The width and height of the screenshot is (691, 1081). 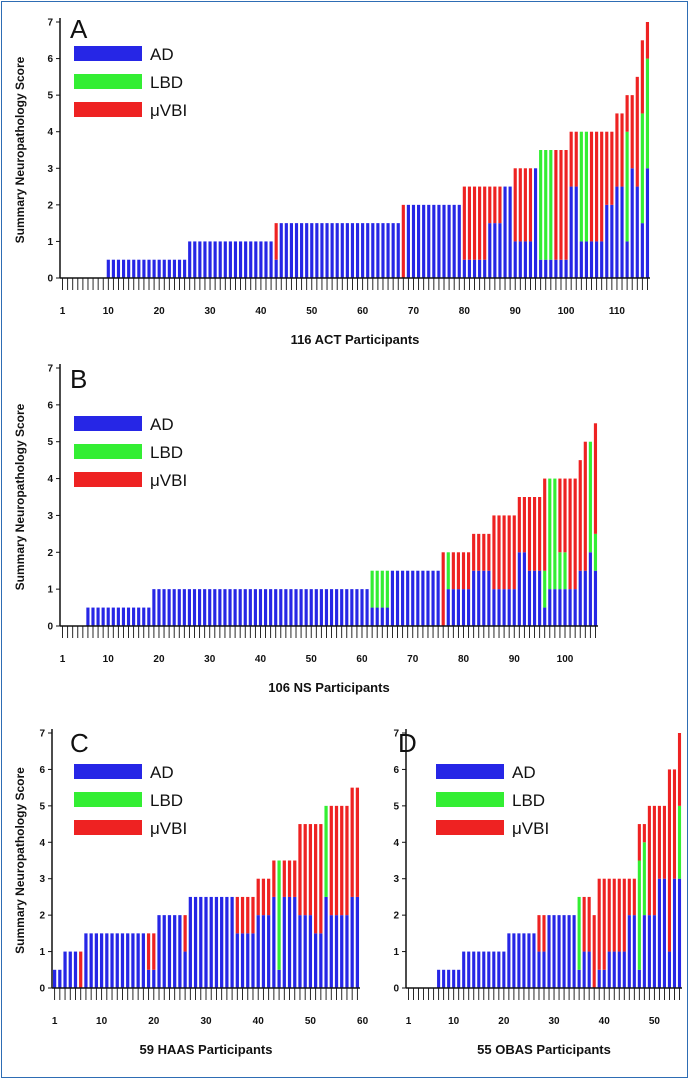 I want to click on y-tick-label: 4, so click(x=42, y=843).